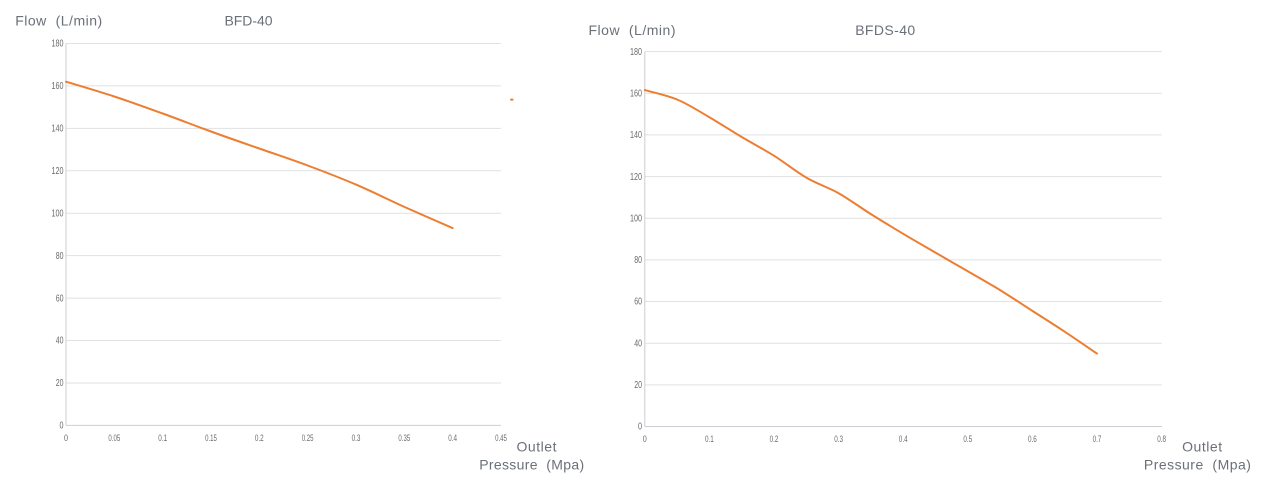 Image resolution: width=1265 pixels, height=487 pixels. Describe the element at coordinates (1032, 439) in the screenshot. I see `svg-text: 0.6` at that location.